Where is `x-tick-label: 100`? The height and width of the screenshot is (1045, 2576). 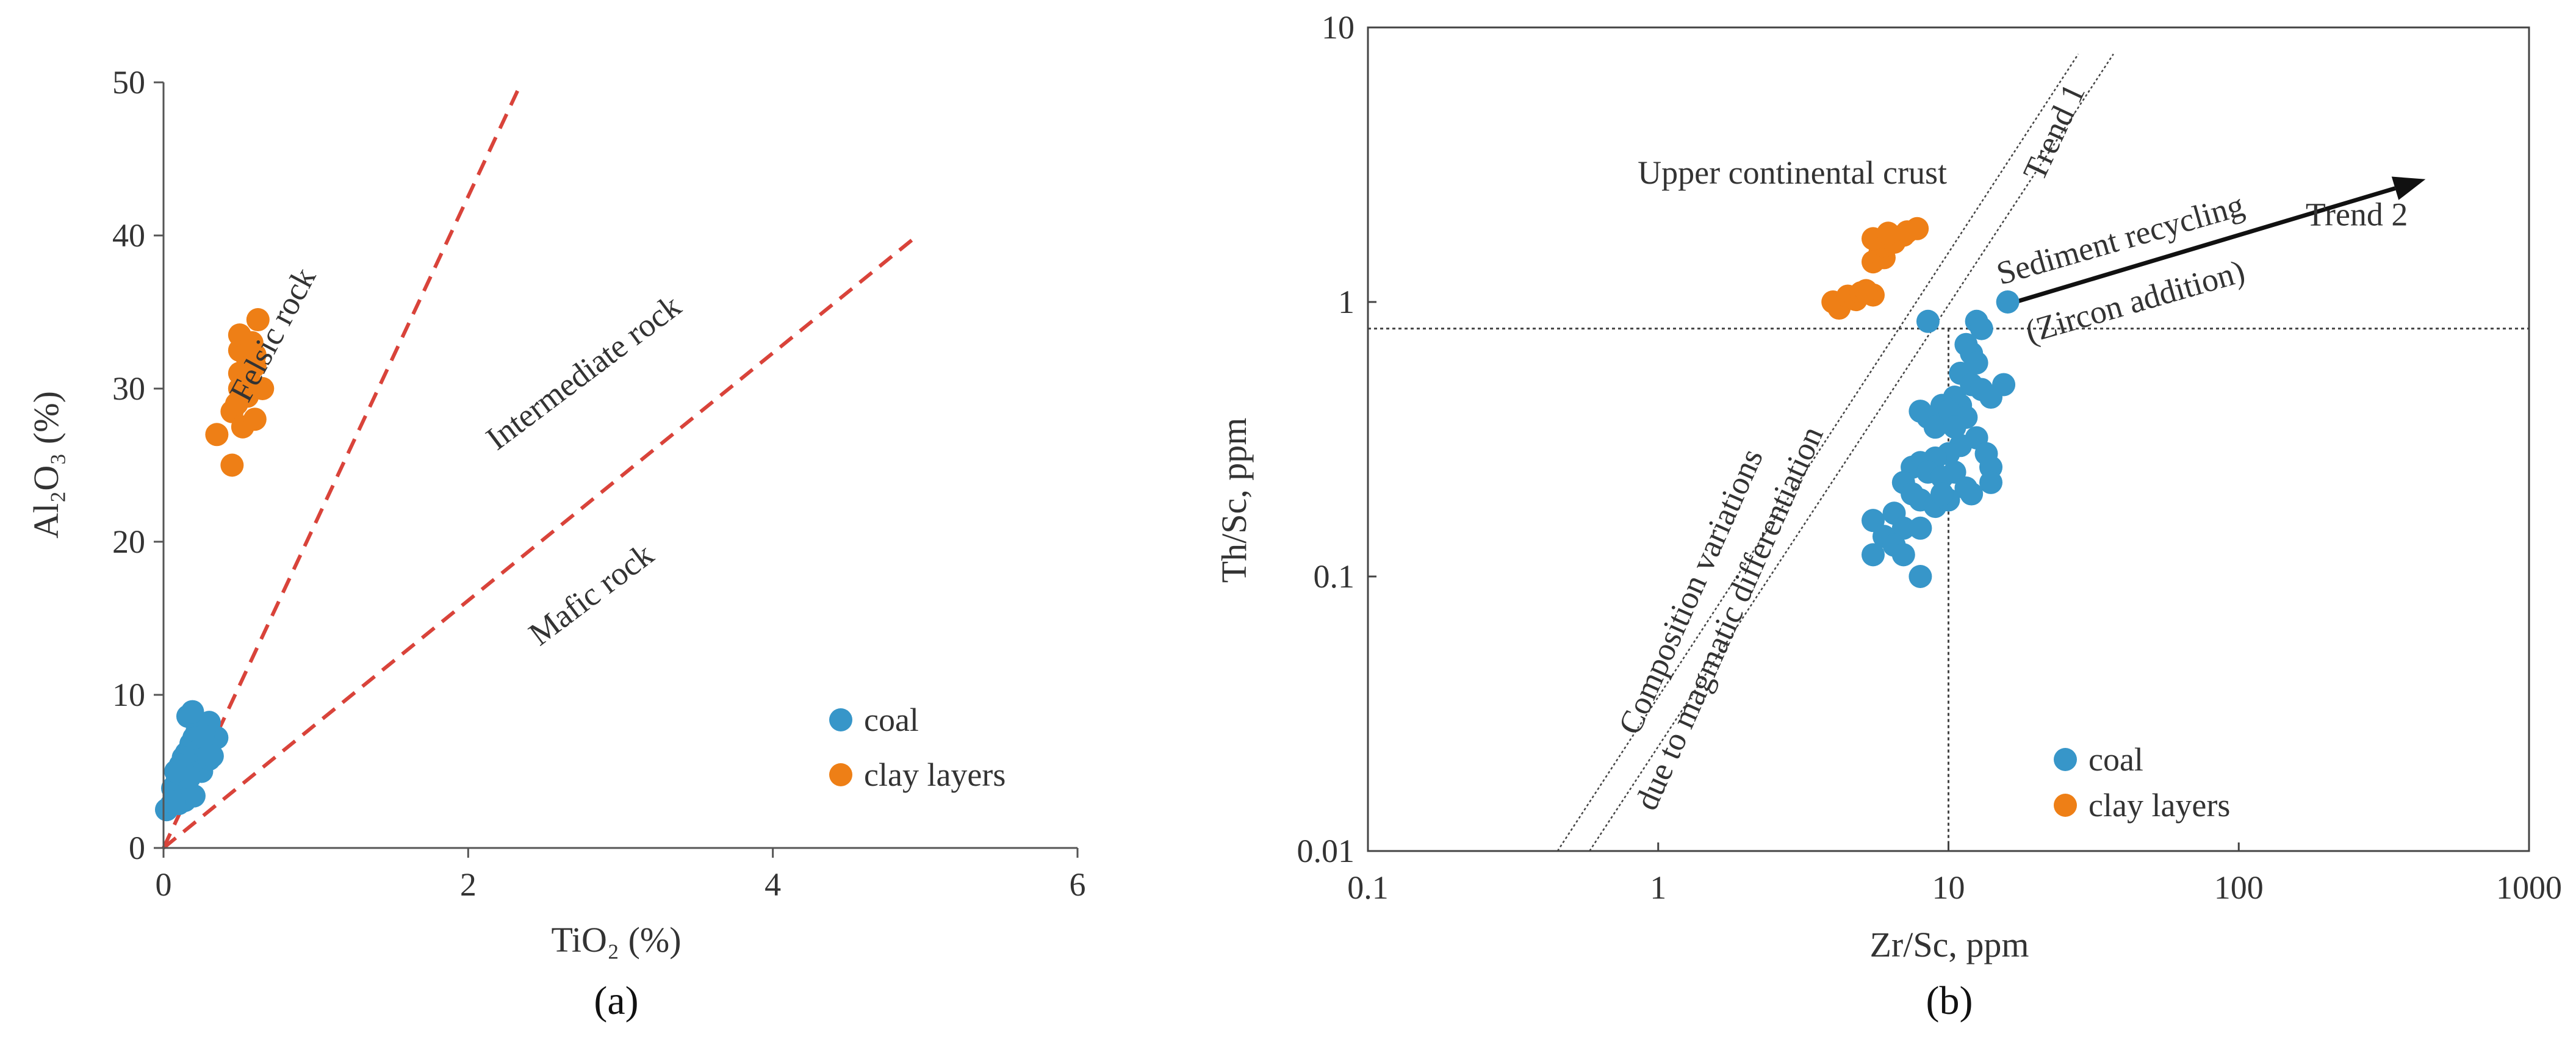
x-tick-label: 100 is located at coordinates (2239, 887).